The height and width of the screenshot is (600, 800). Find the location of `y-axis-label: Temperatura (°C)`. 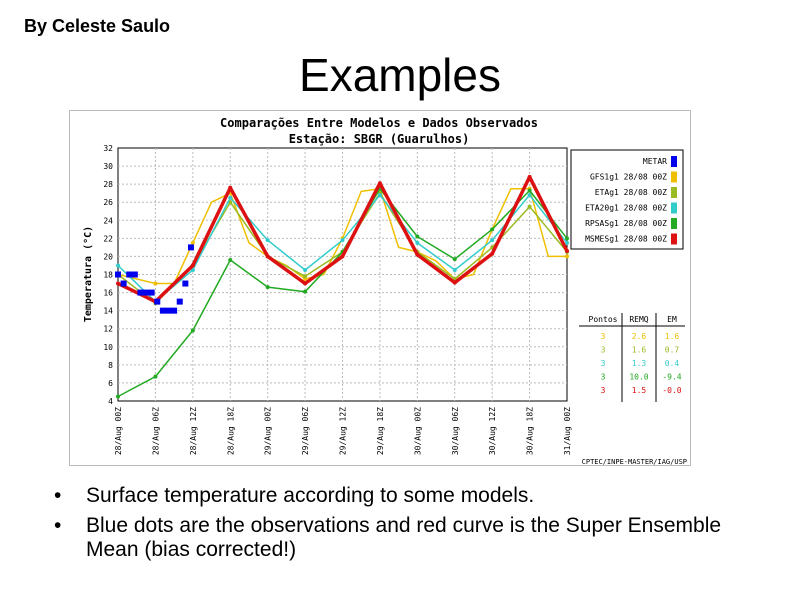

y-axis-label: Temperatura (°C) is located at coordinates (88, 274).